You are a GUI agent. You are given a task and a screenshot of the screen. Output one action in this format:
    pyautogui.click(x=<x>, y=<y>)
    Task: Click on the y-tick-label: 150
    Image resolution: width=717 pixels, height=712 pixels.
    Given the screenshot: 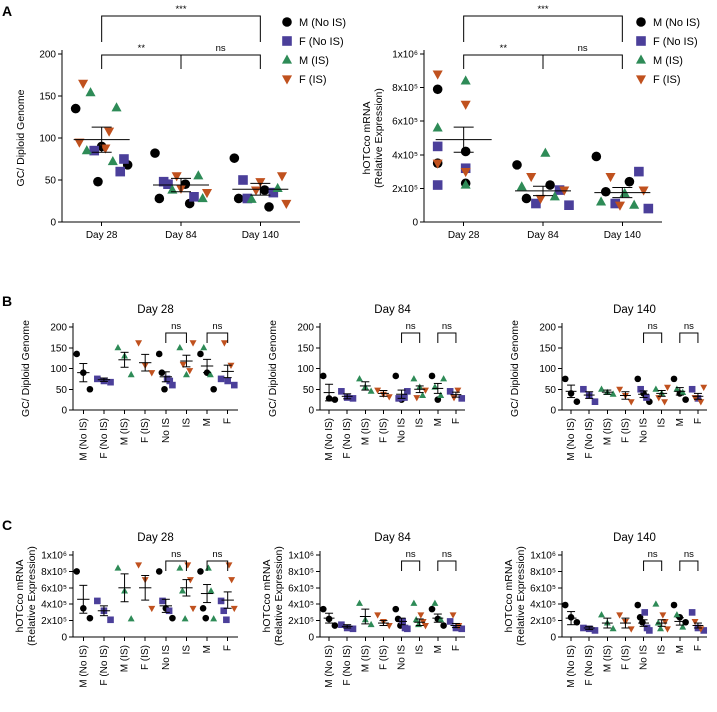 What is the action you would take?
    pyautogui.click(x=47, y=97)
    